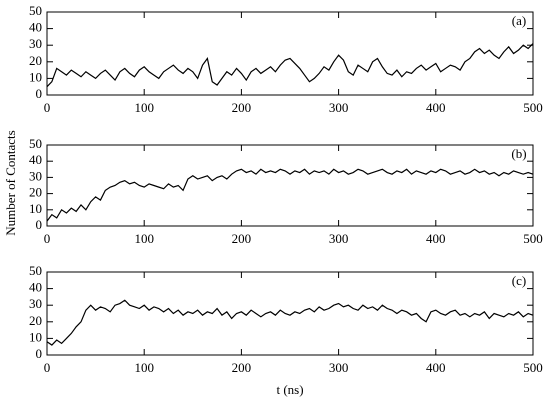  What do you see at coordinates (10, 182) in the screenshot?
I see `y-axis-label: Number of Contacts` at bounding box center [10, 182].